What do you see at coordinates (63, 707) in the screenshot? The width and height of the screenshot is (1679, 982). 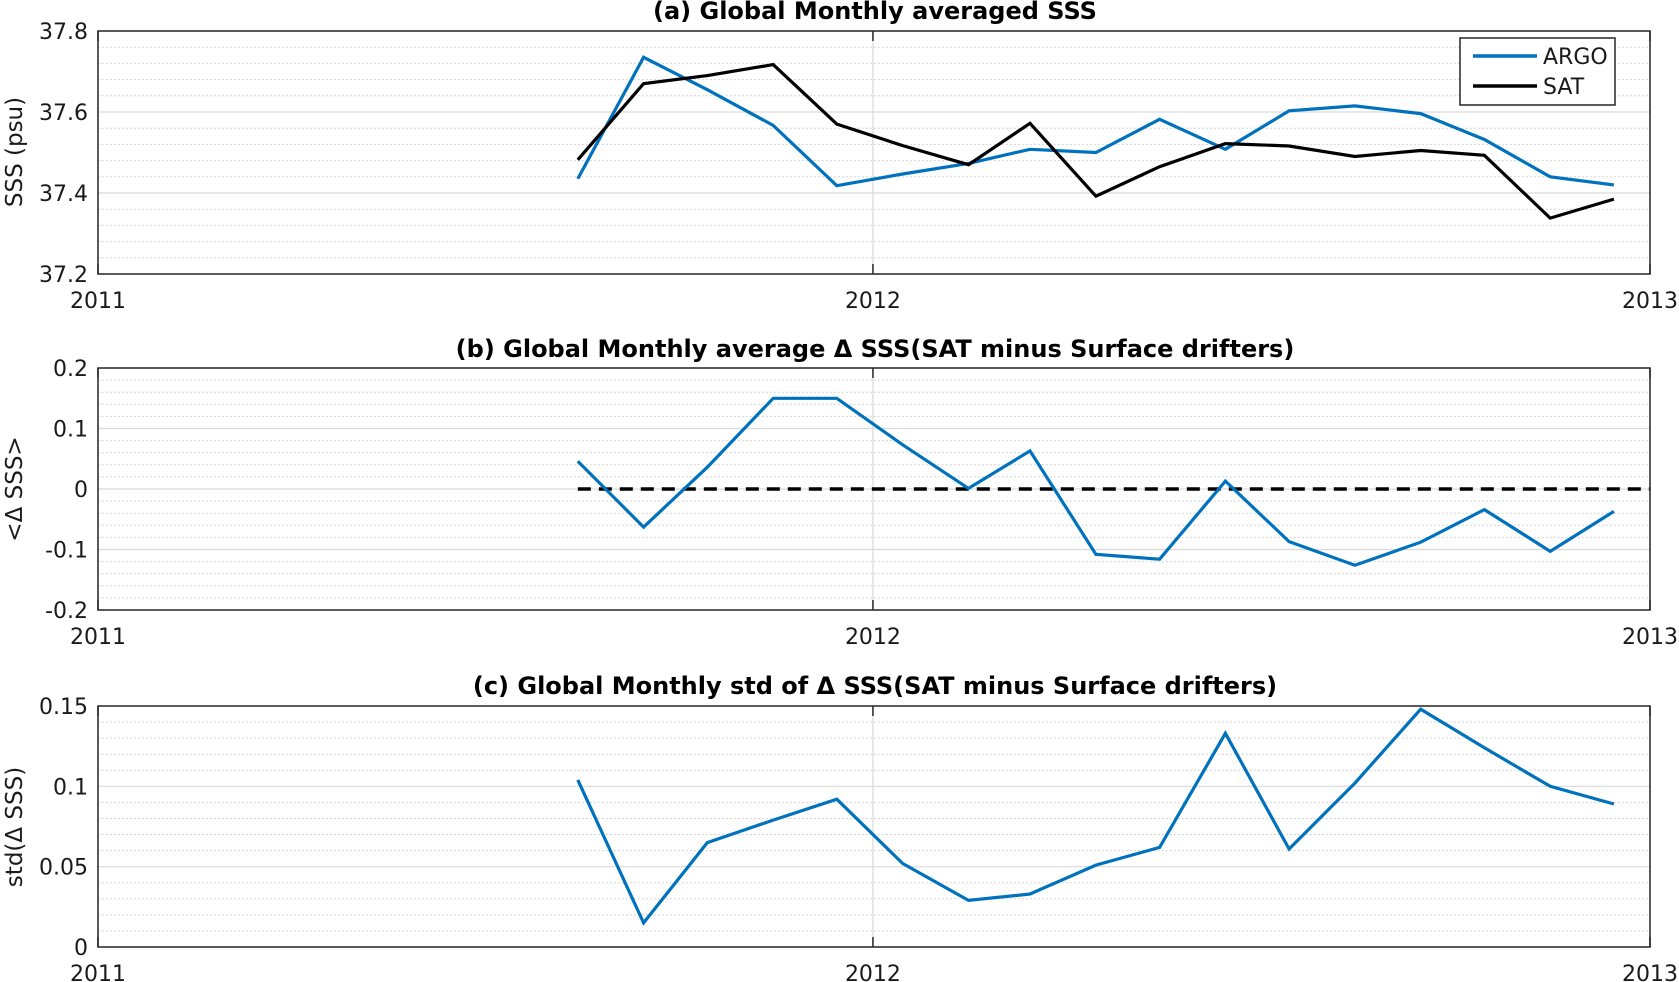 I see `y-tick-label: 0.15` at bounding box center [63, 707].